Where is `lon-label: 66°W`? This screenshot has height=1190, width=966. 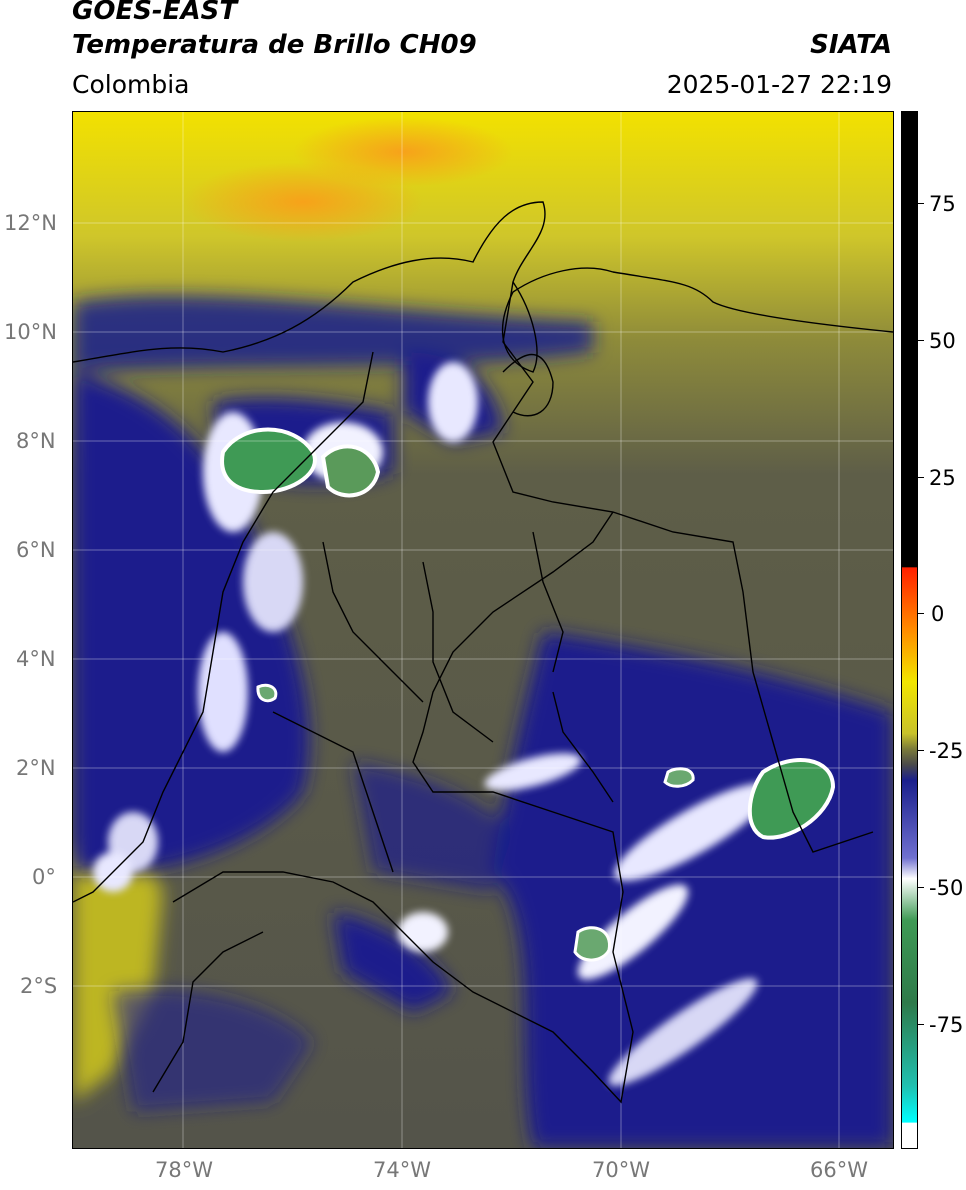
lon-label: 66°W is located at coordinates (839, 1170).